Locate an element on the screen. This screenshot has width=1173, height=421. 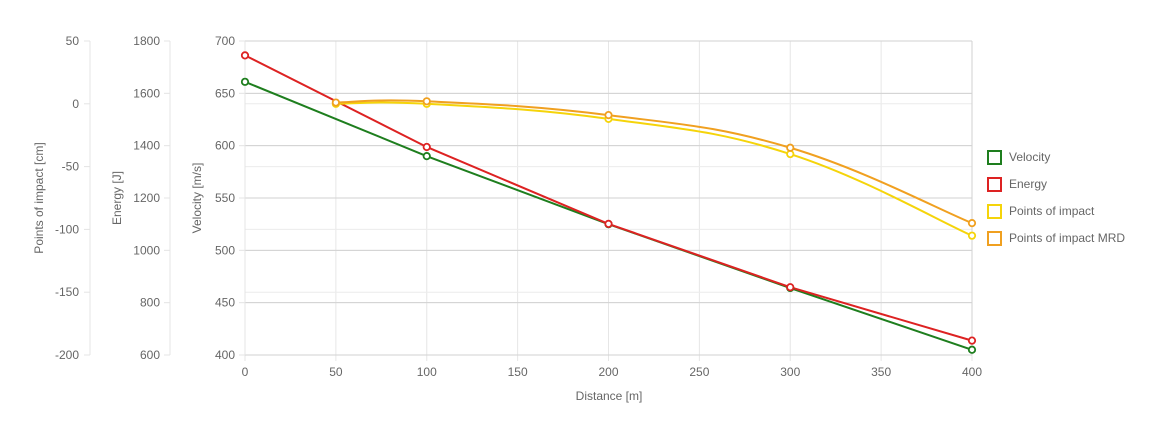
x-tick-label: 200 is located at coordinates (608, 372).